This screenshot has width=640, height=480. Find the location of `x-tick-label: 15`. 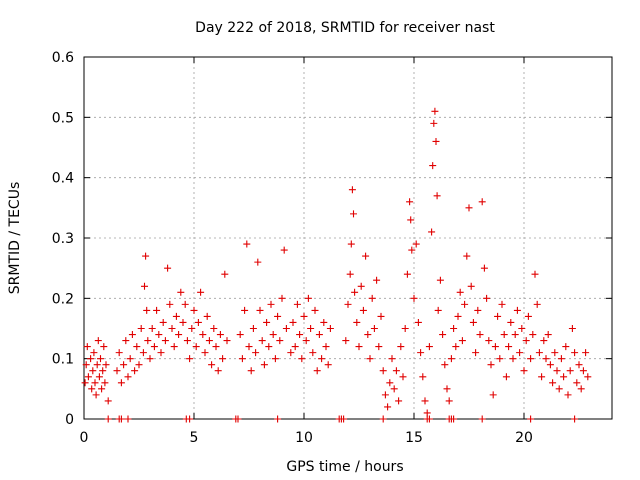

x-tick-label: 15 is located at coordinates (414, 438).